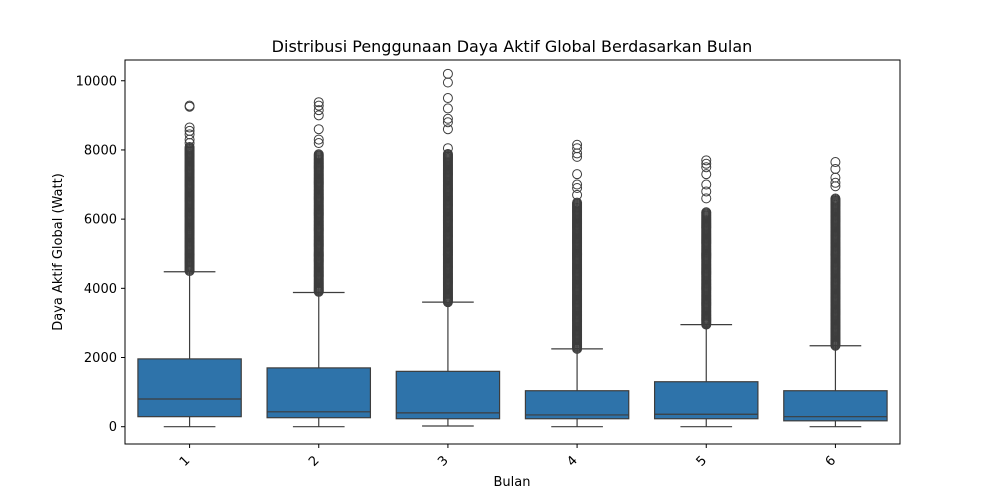 Image resolution: width=1000 pixels, height=500 pixels. Describe the element at coordinates (100, 289) in the screenshot. I see `y-tick-label: 4000` at that location.